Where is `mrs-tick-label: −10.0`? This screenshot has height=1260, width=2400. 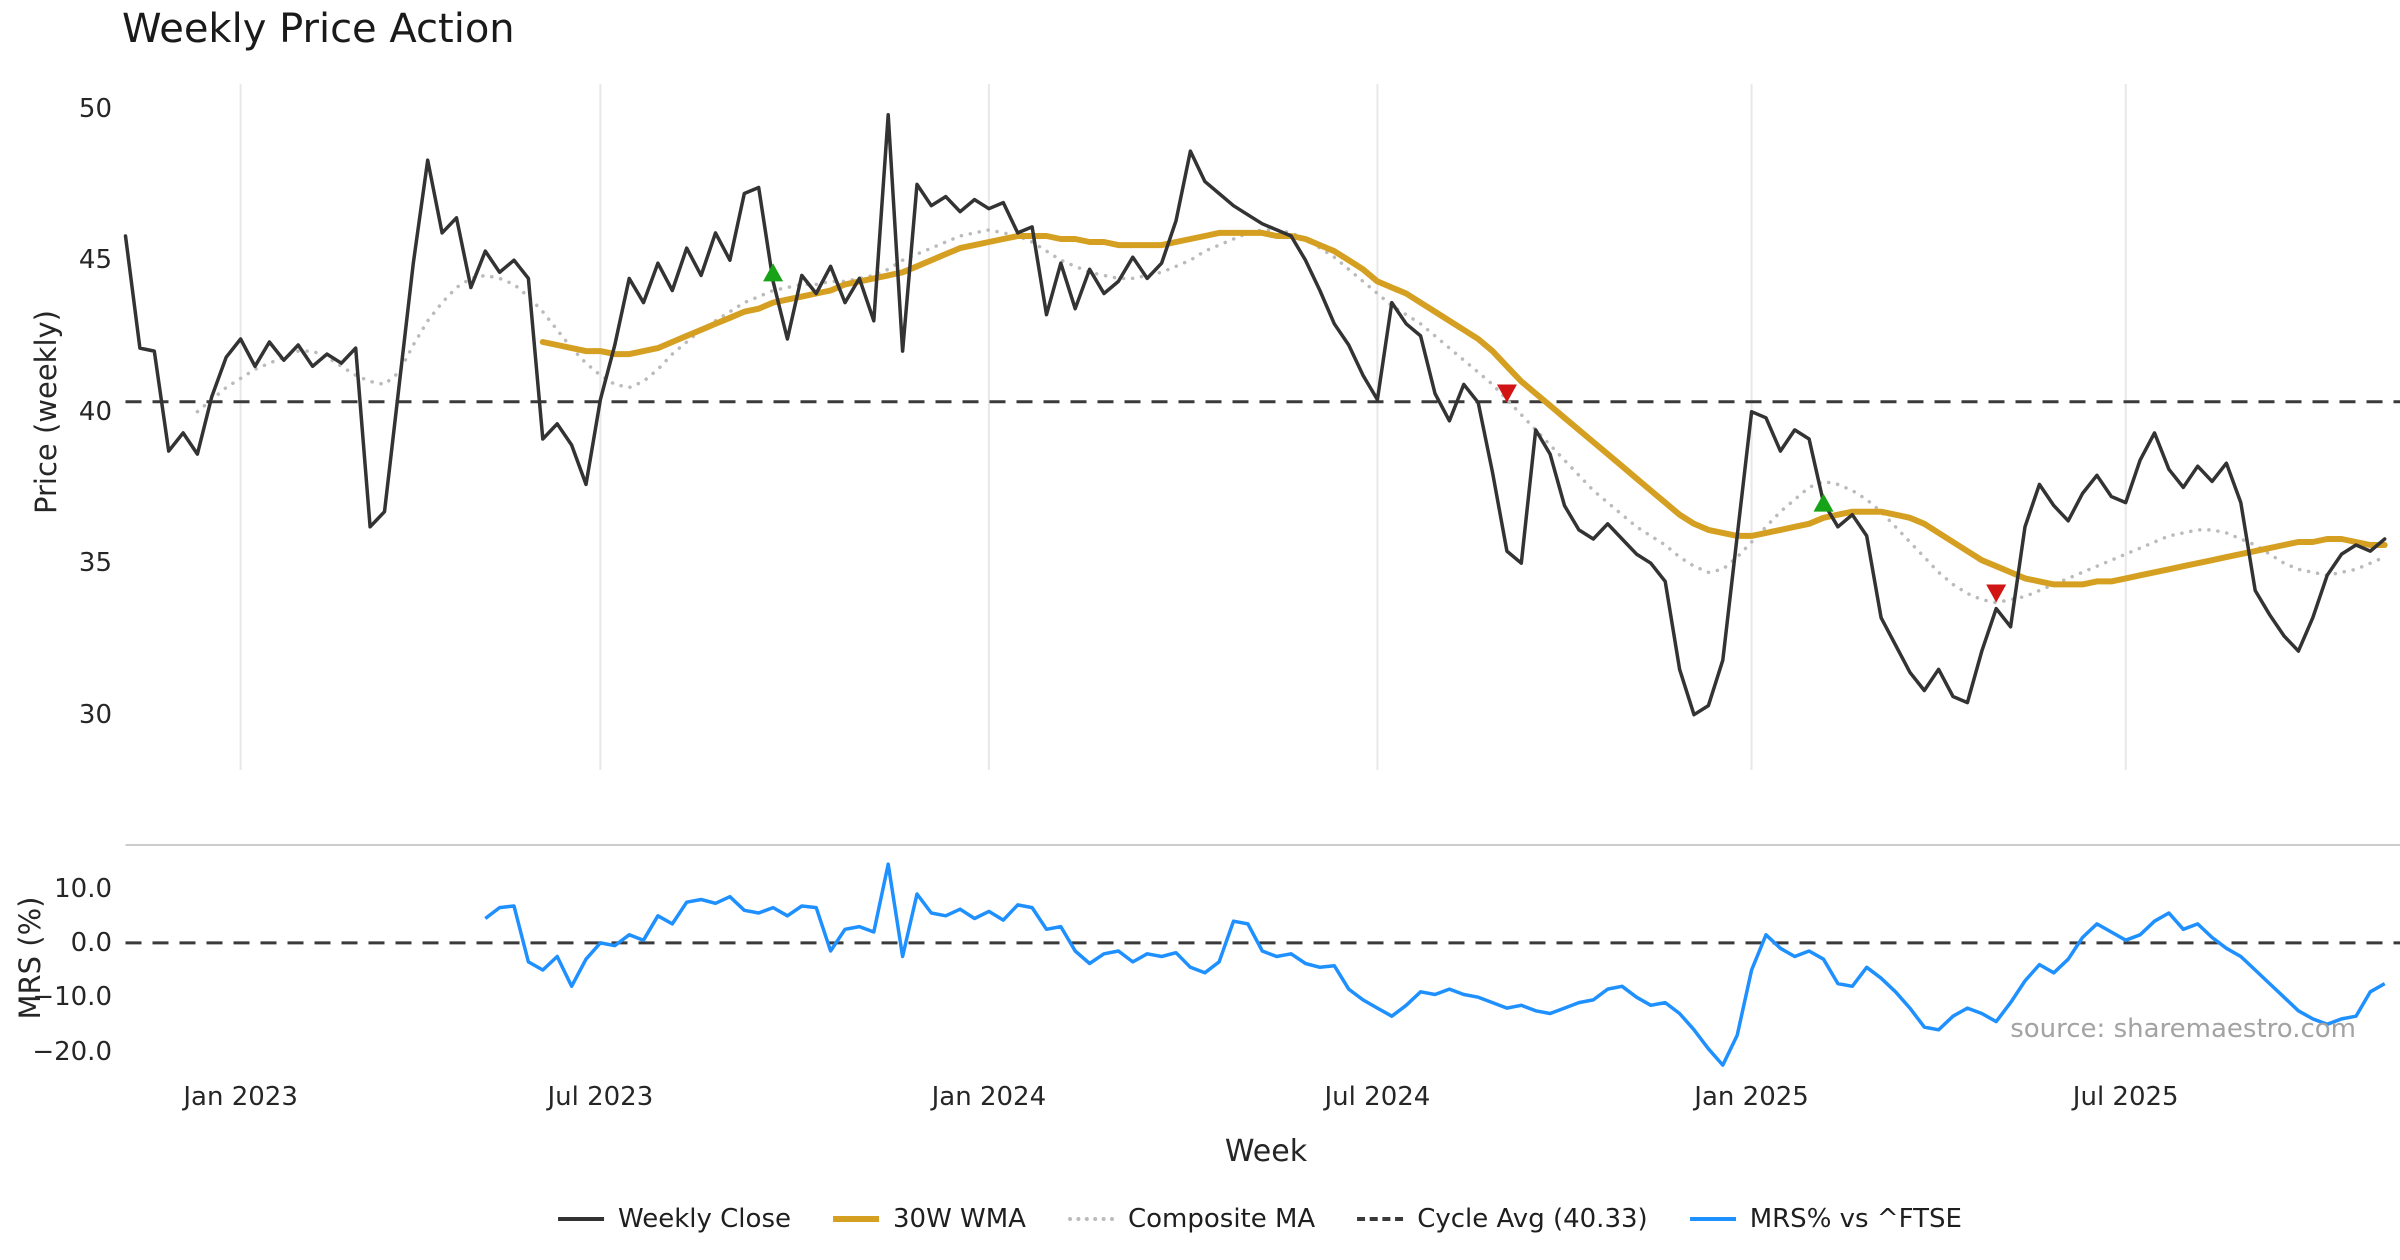 mrs-tick-label: −10.0 is located at coordinates (72, 997).